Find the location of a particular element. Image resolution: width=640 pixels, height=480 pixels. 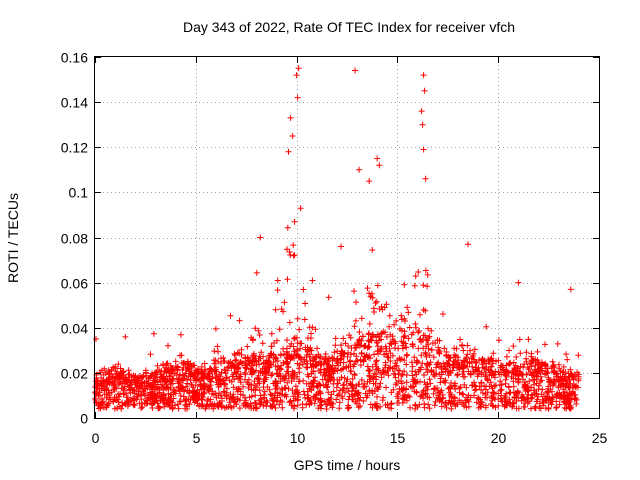

y-tick-label: 0.08 is located at coordinates (74, 239).